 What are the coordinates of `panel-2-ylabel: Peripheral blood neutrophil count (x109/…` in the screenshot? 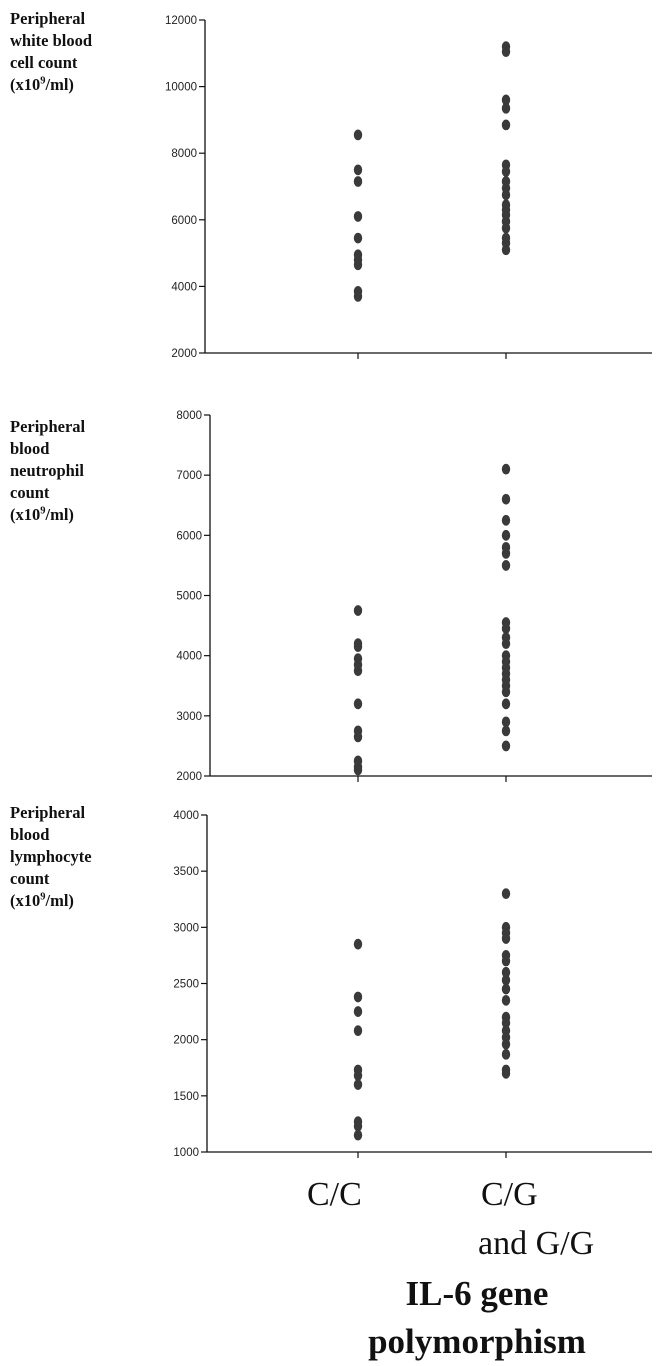 It's located at (85, 471).